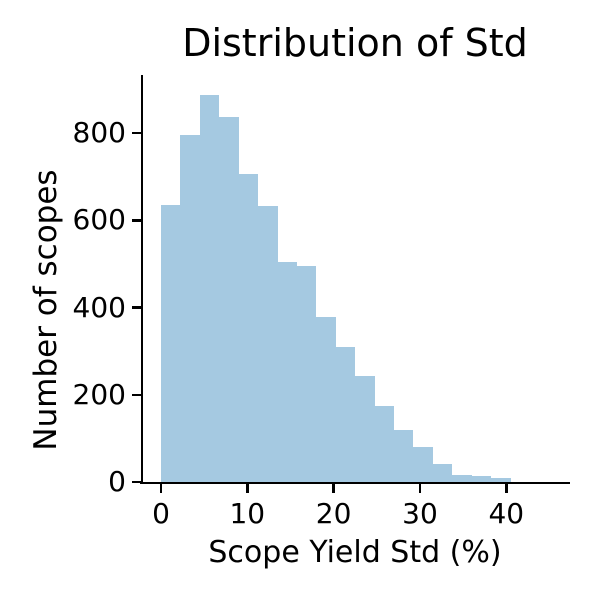 Image resolution: width=600 pixels, height=600 pixels. What do you see at coordinates (99, 132) in the screenshot?
I see `y-tick-label: 800` at bounding box center [99, 132].